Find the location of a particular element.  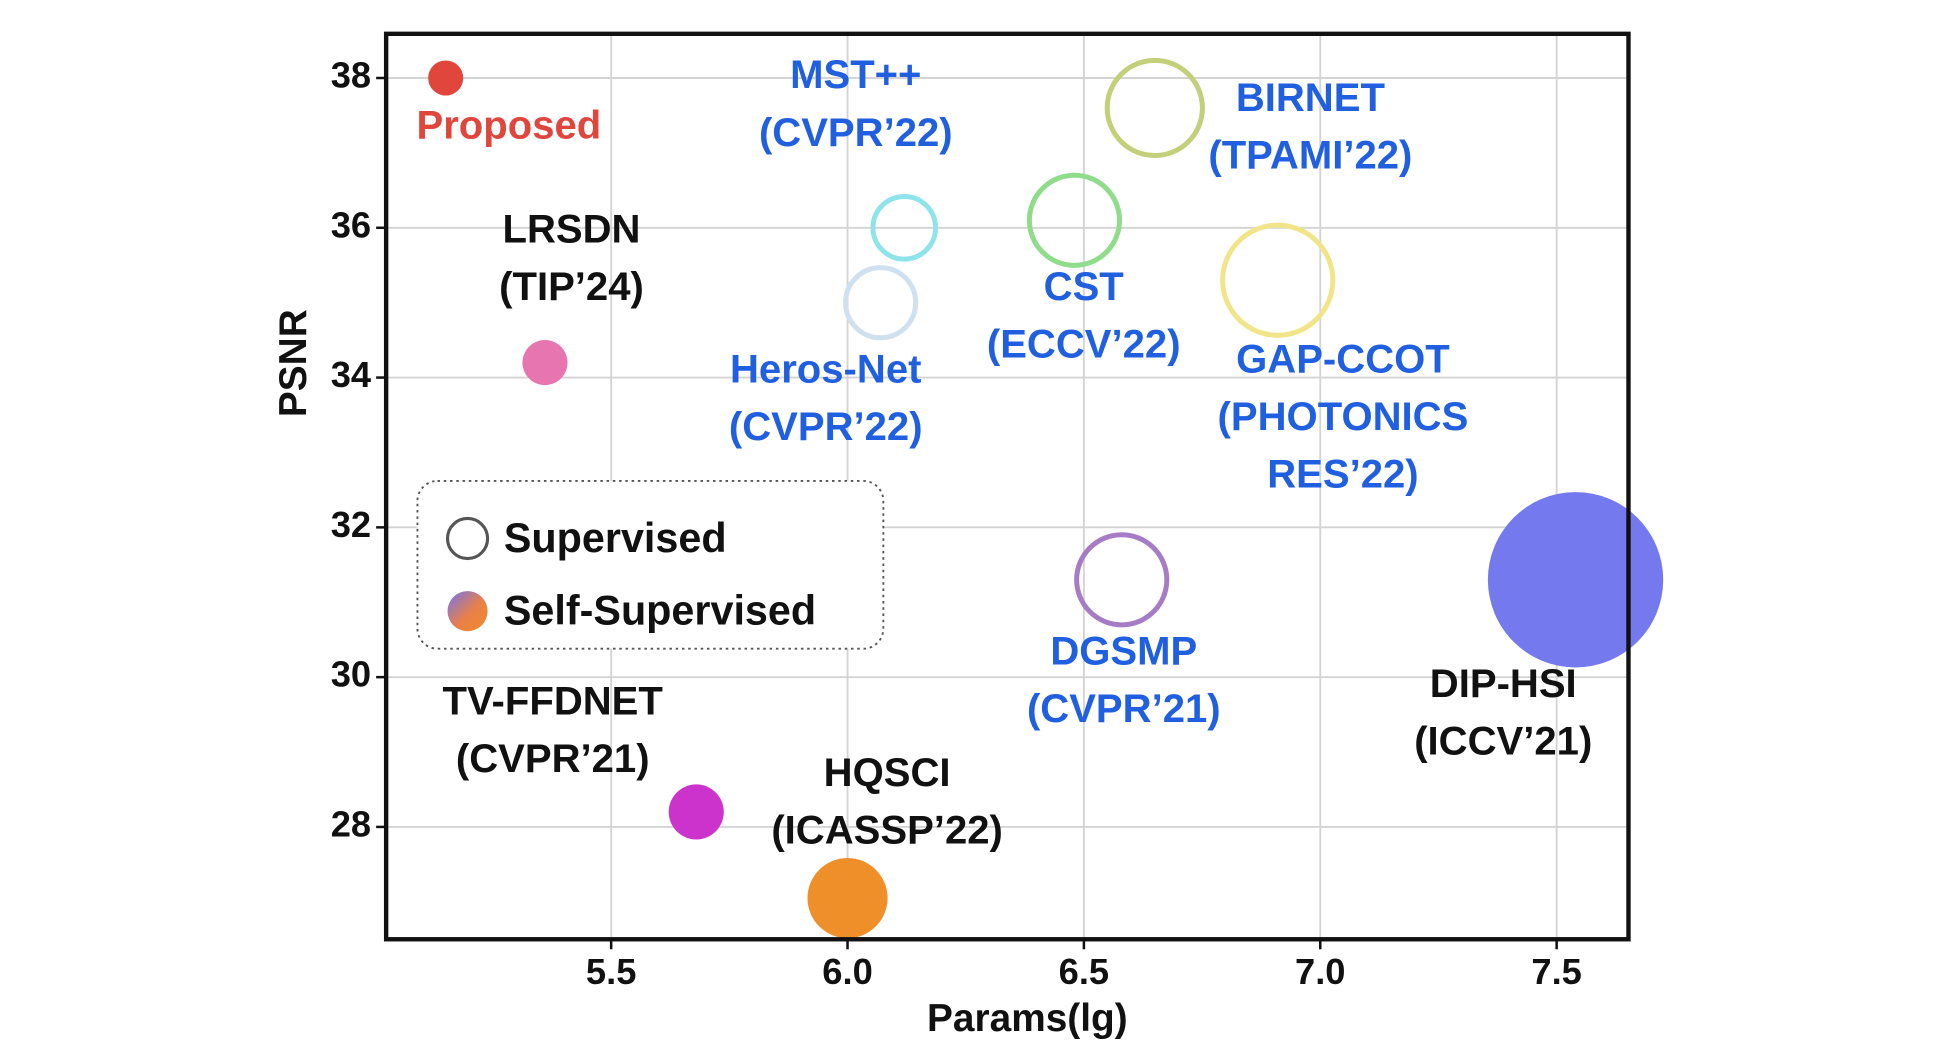

point-label: (ECCV’22) is located at coordinates (1084, 344).